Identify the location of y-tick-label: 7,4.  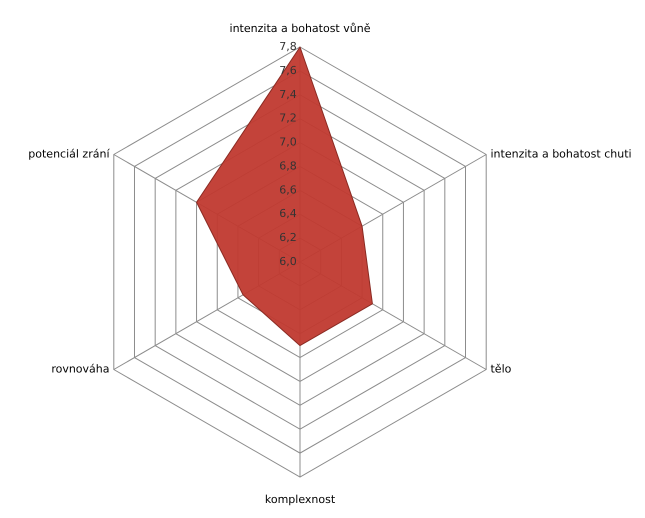
(288, 94).